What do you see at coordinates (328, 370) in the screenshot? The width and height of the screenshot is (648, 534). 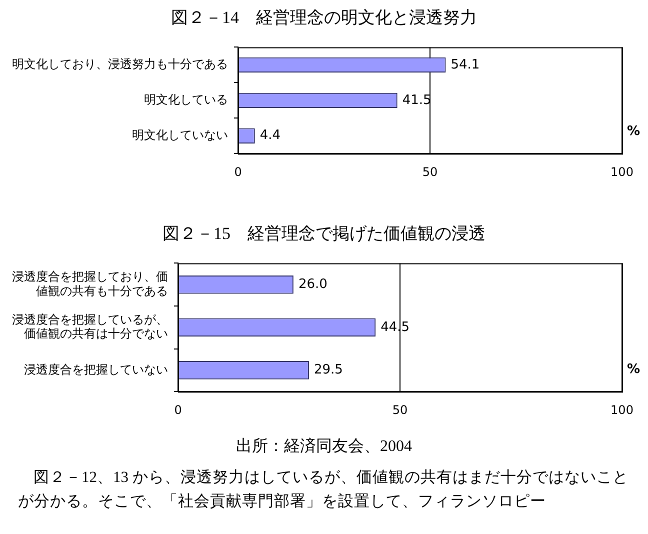 I see `data-label: 29.5` at bounding box center [328, 370].